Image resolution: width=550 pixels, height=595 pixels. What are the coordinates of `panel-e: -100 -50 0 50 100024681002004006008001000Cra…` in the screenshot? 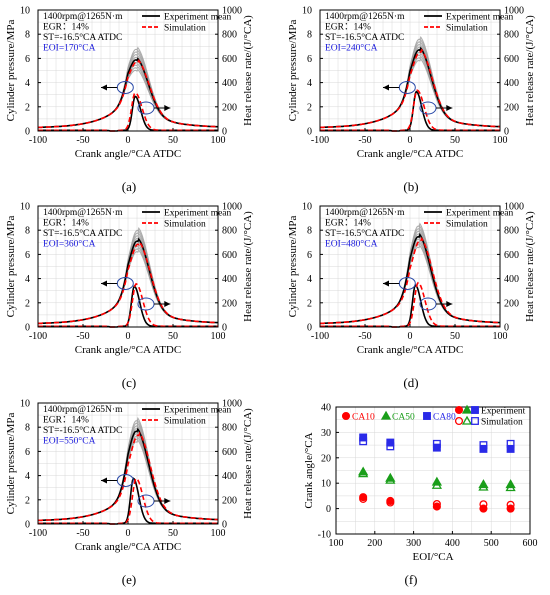 It's located at (129, 476).